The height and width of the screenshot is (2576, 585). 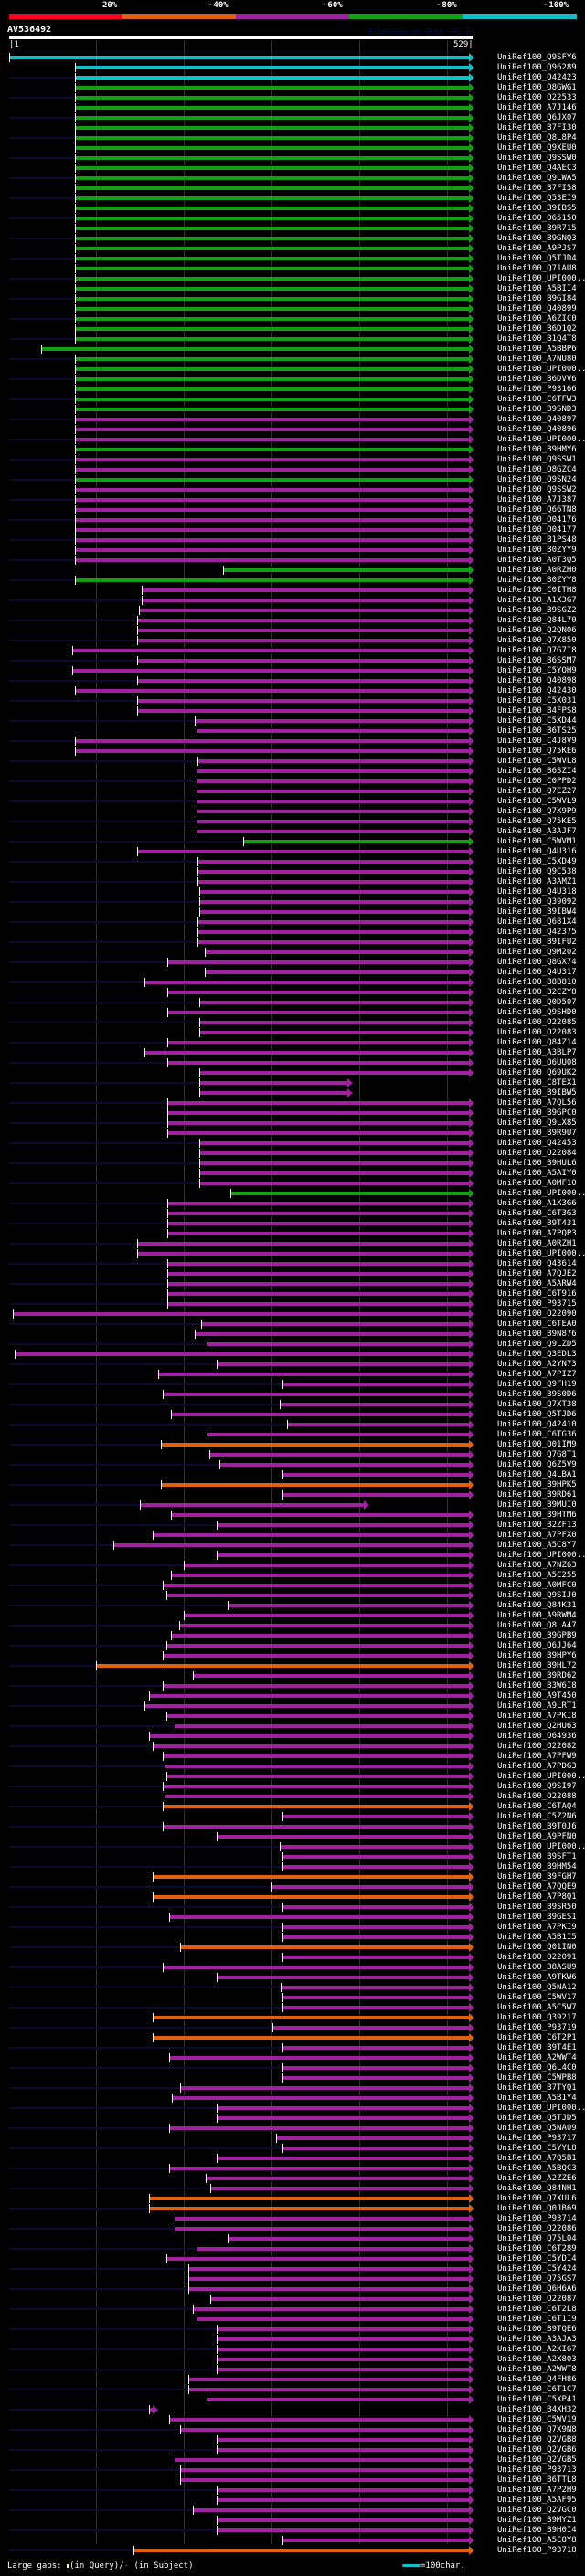 I want to click on hit-label: UniRef100_Q0D507, so click(x=537, y=1002).